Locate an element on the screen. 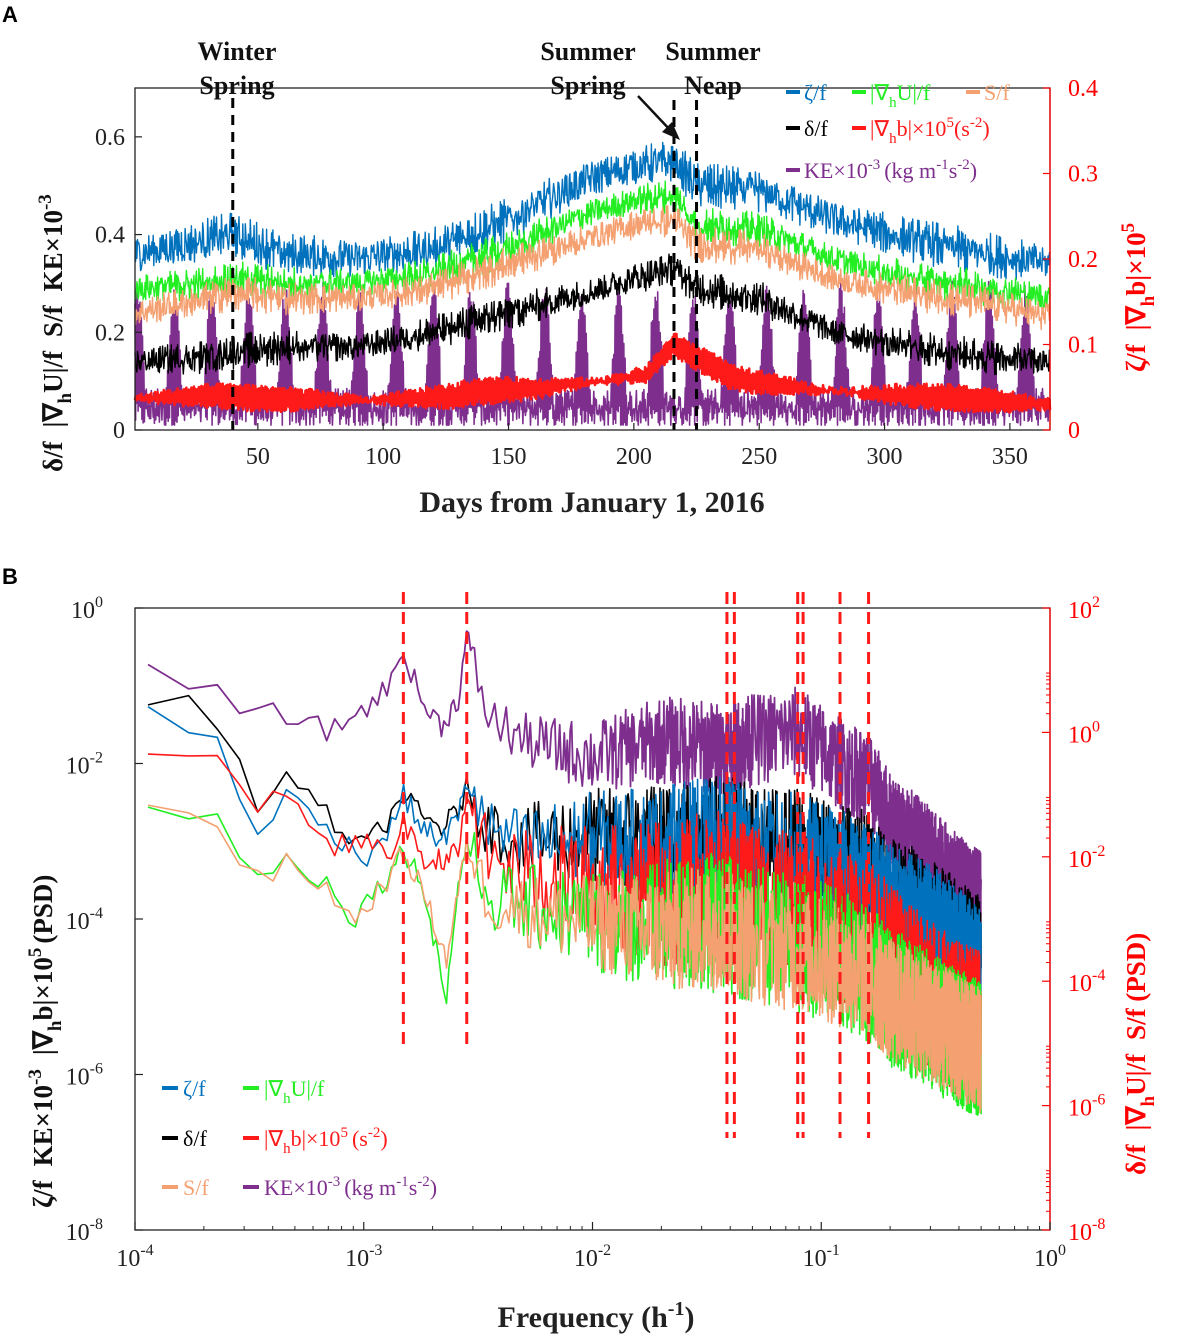  event-label-summer-neap-2: Neap is located at coordinates (713, 85).